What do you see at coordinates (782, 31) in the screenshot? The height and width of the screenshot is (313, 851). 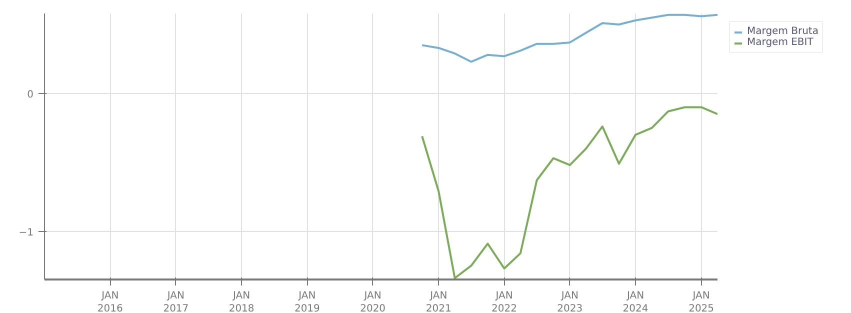 I see `legend-label: Margem Bruta` at bounding box center [782, 31].